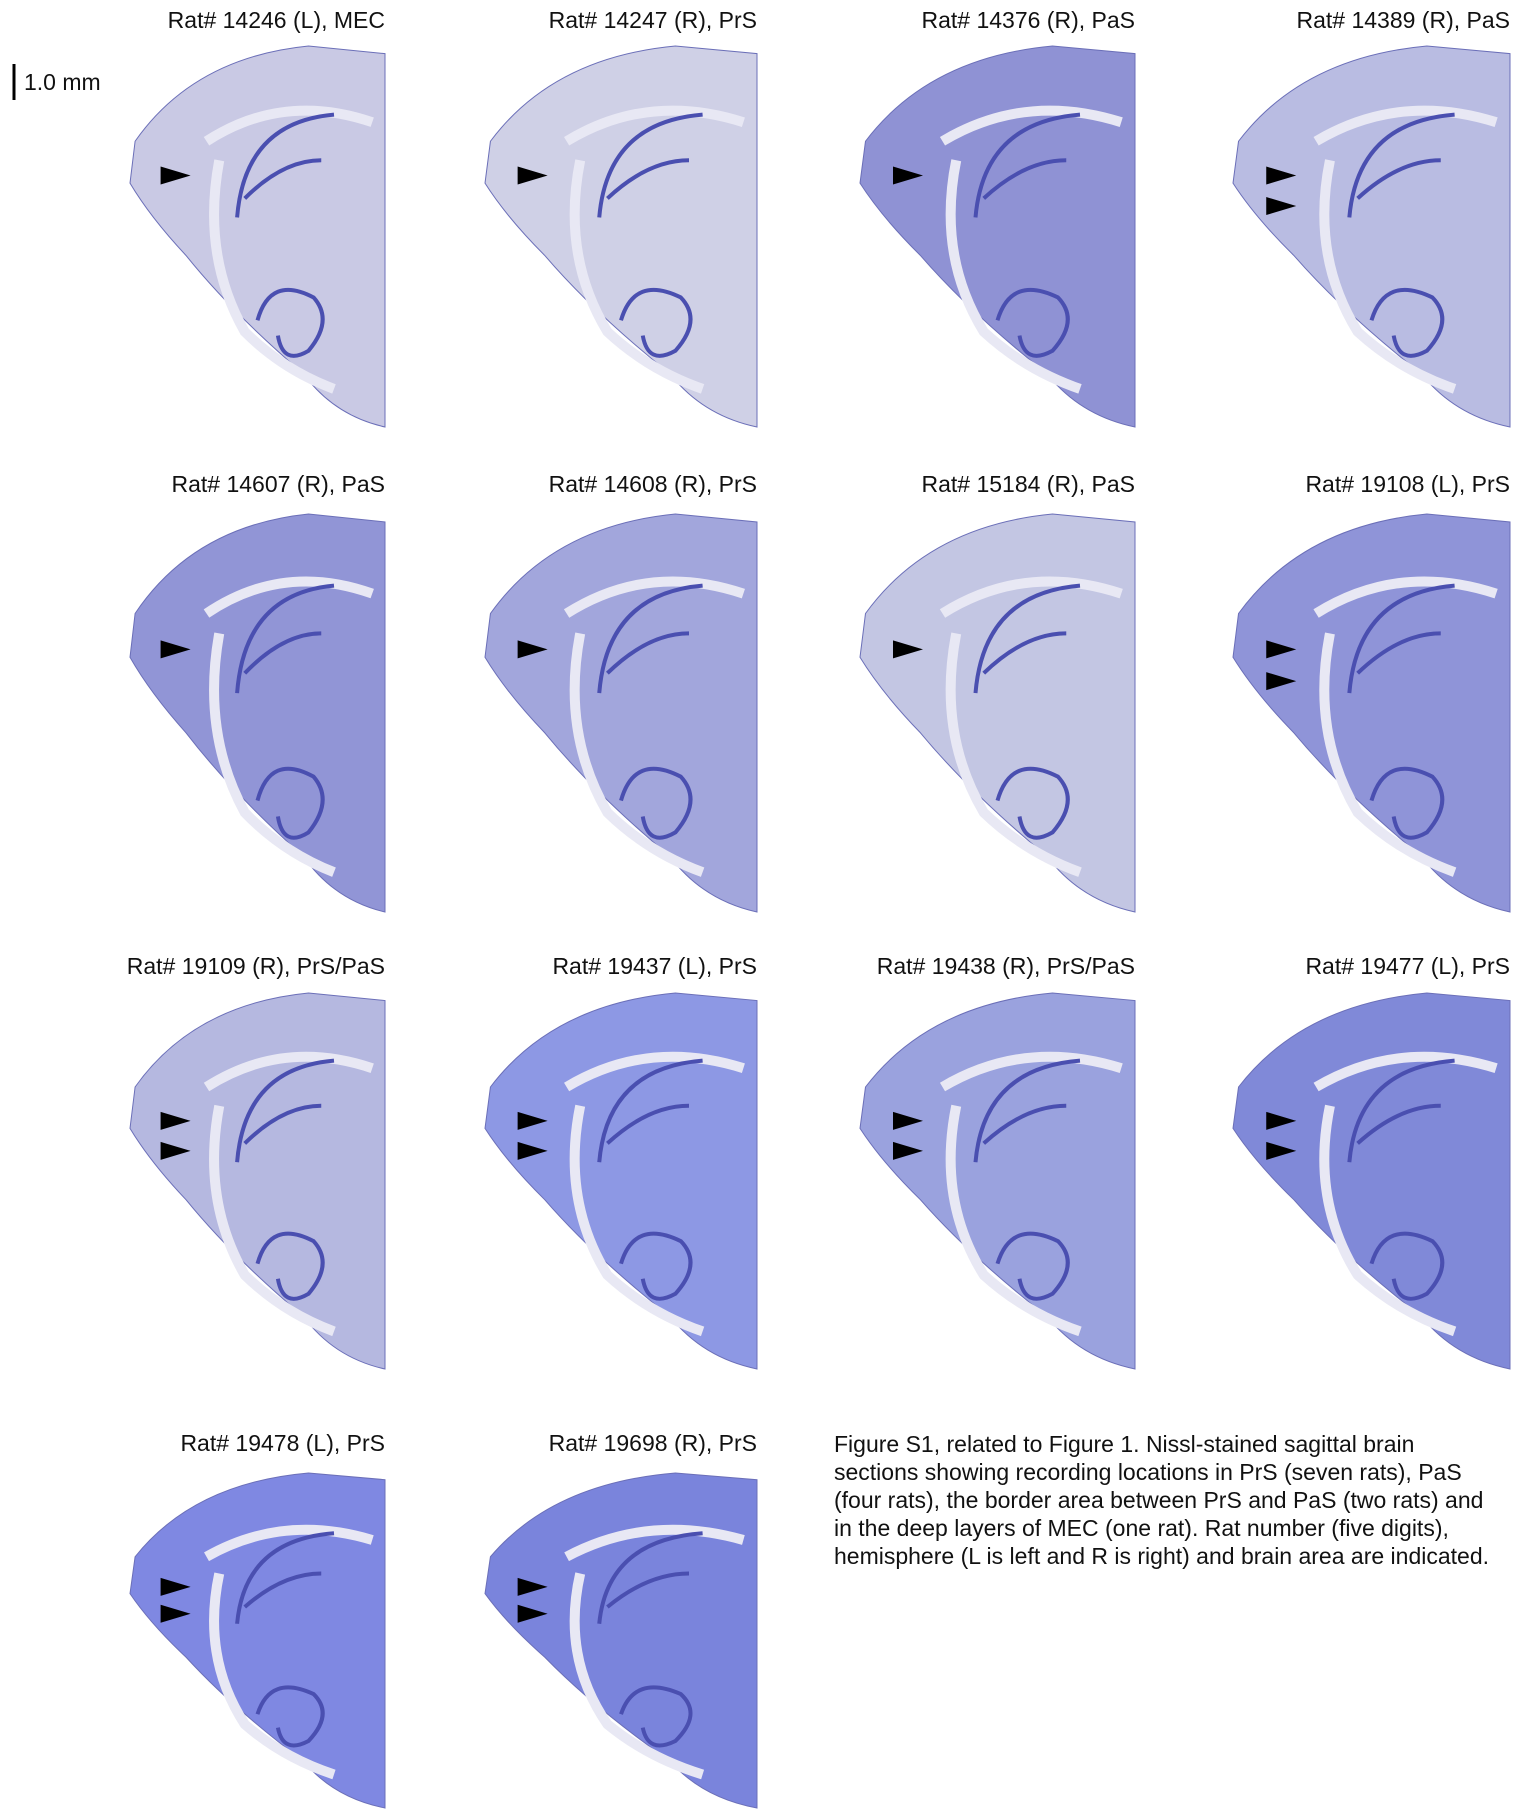 This screenshot has width=1536, height=1819. What do you see at coordinates (654, 966) in the screenshot?
I see `panel-label: Rat# 19437 (L), PrS` at bounding box center [654, 966].